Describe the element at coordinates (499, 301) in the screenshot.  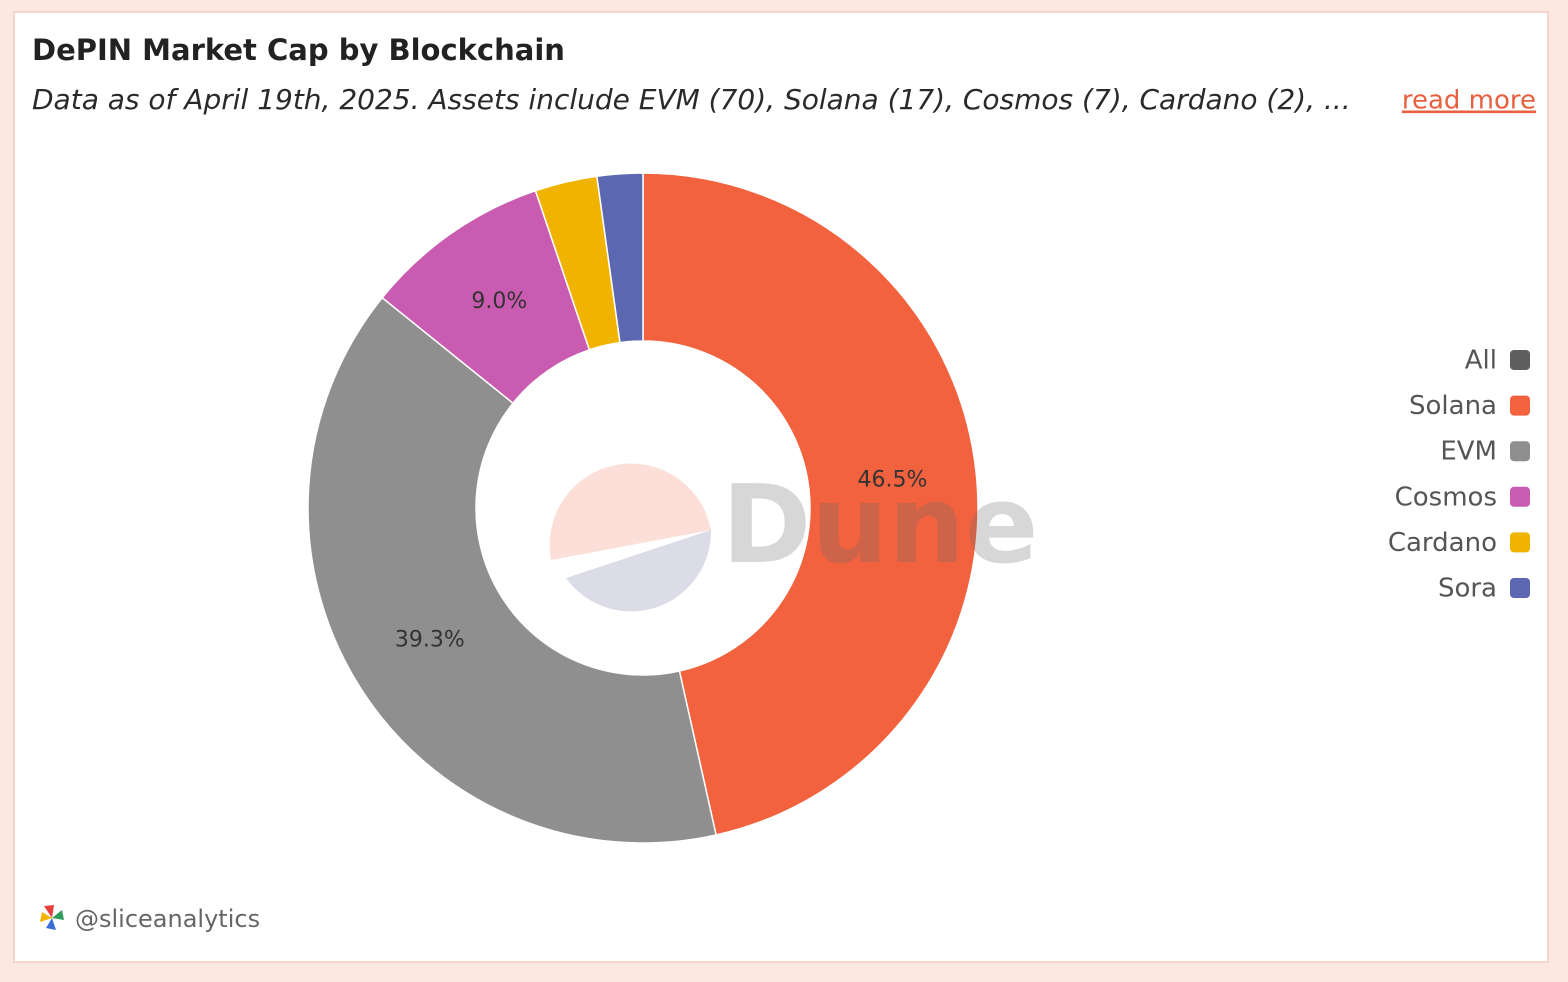
I see `data-label: 9.0%` at that location.